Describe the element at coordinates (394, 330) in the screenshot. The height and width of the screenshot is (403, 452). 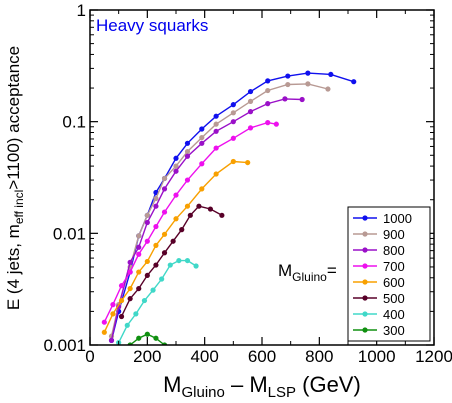
I see `legend-label: 300` at that location.